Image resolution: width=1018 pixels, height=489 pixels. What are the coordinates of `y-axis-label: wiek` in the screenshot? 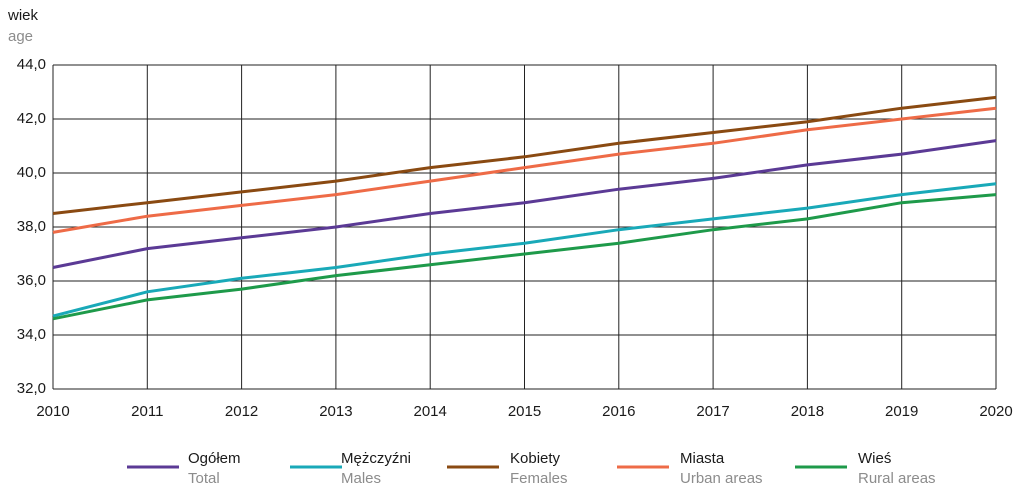 It's located at (23, 15).